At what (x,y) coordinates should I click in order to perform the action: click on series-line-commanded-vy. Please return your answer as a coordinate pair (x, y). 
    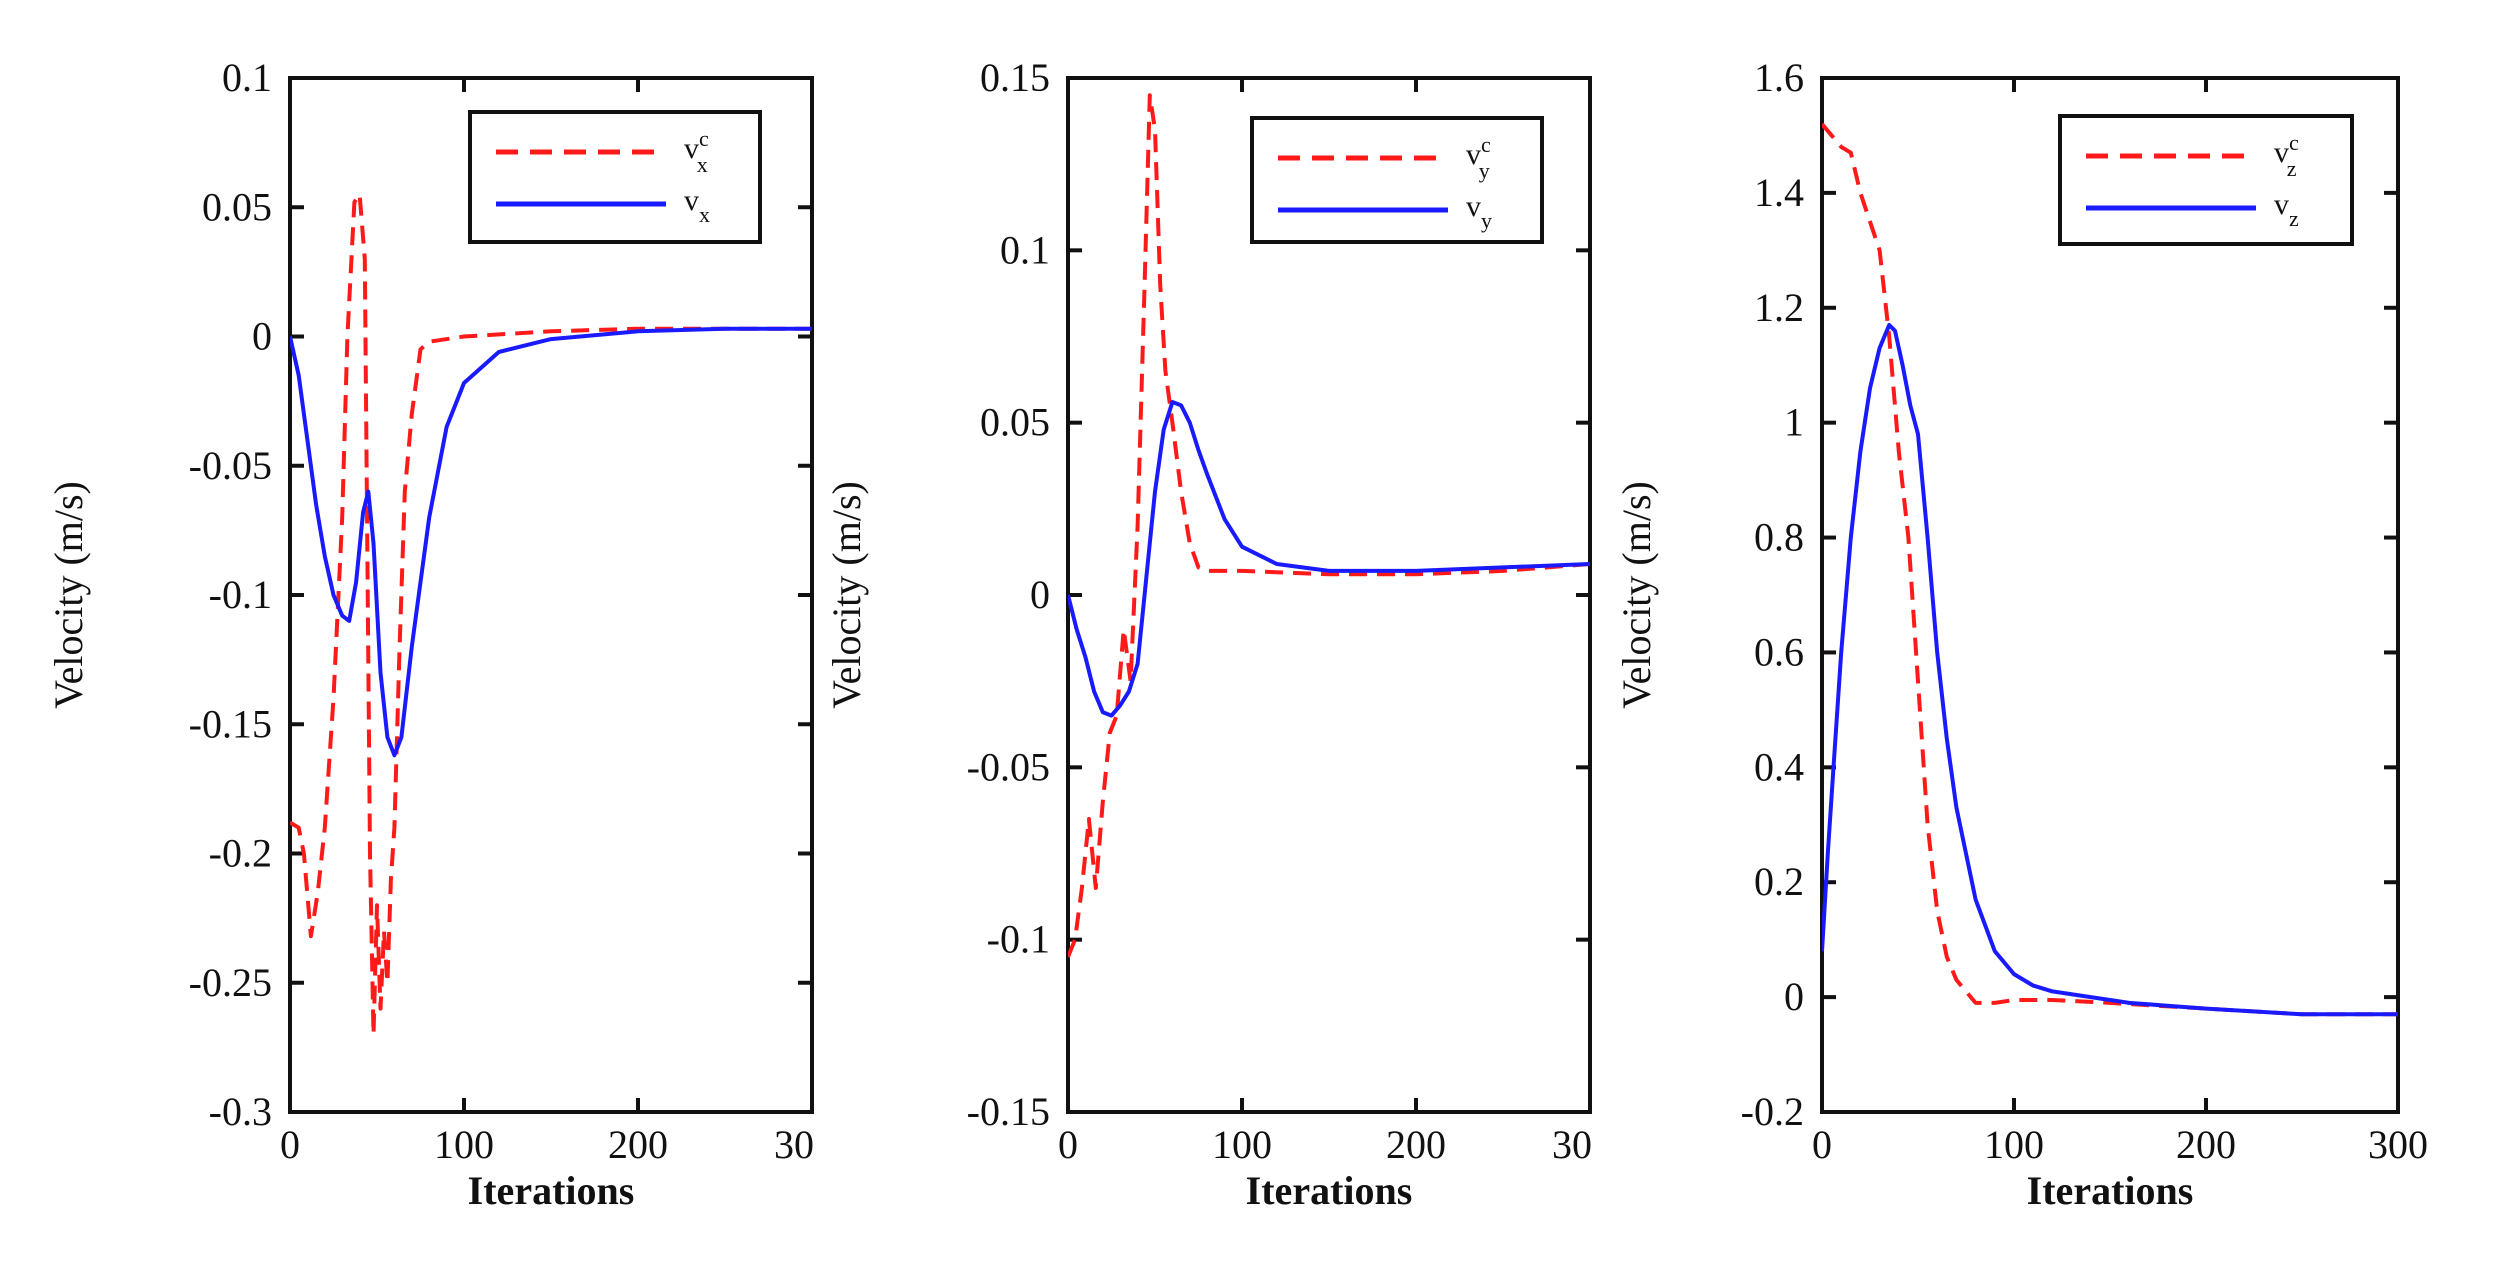
    Looking at the image, I should click on (1329, 525).